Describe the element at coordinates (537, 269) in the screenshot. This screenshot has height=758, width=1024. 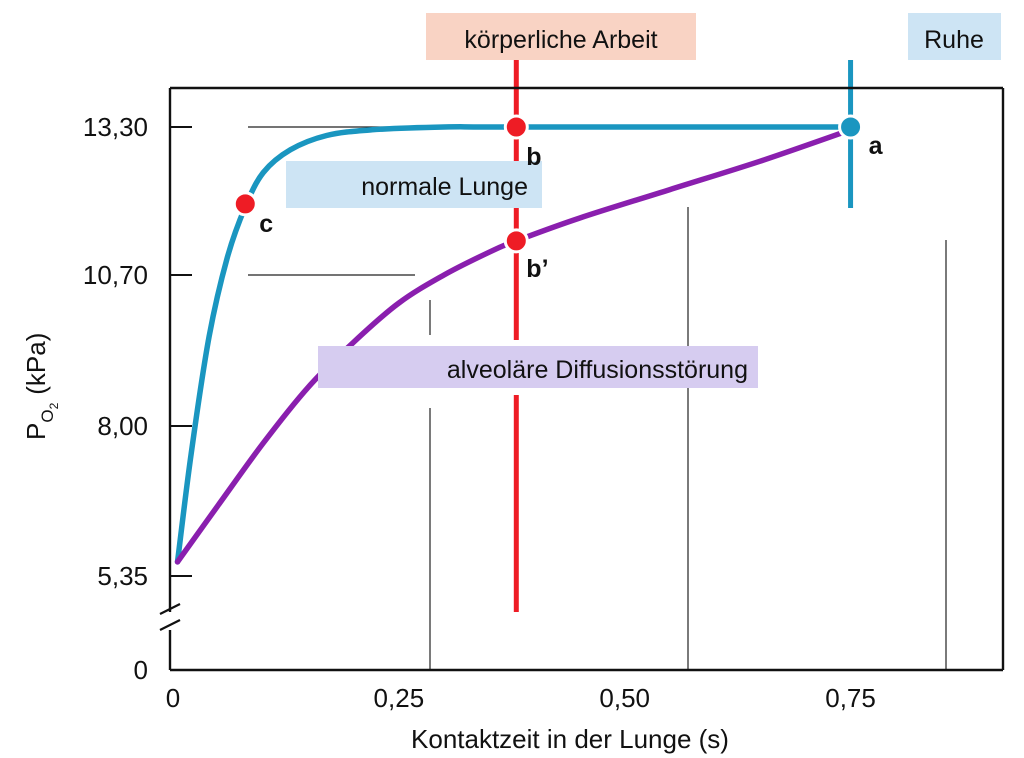
I see `marker-label-b-prime: b’` at that location.